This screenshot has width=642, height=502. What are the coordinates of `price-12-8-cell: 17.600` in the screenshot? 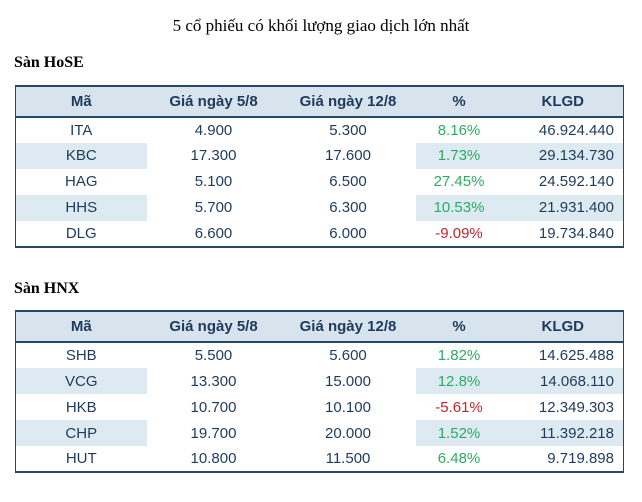 It's located at (348, 156).